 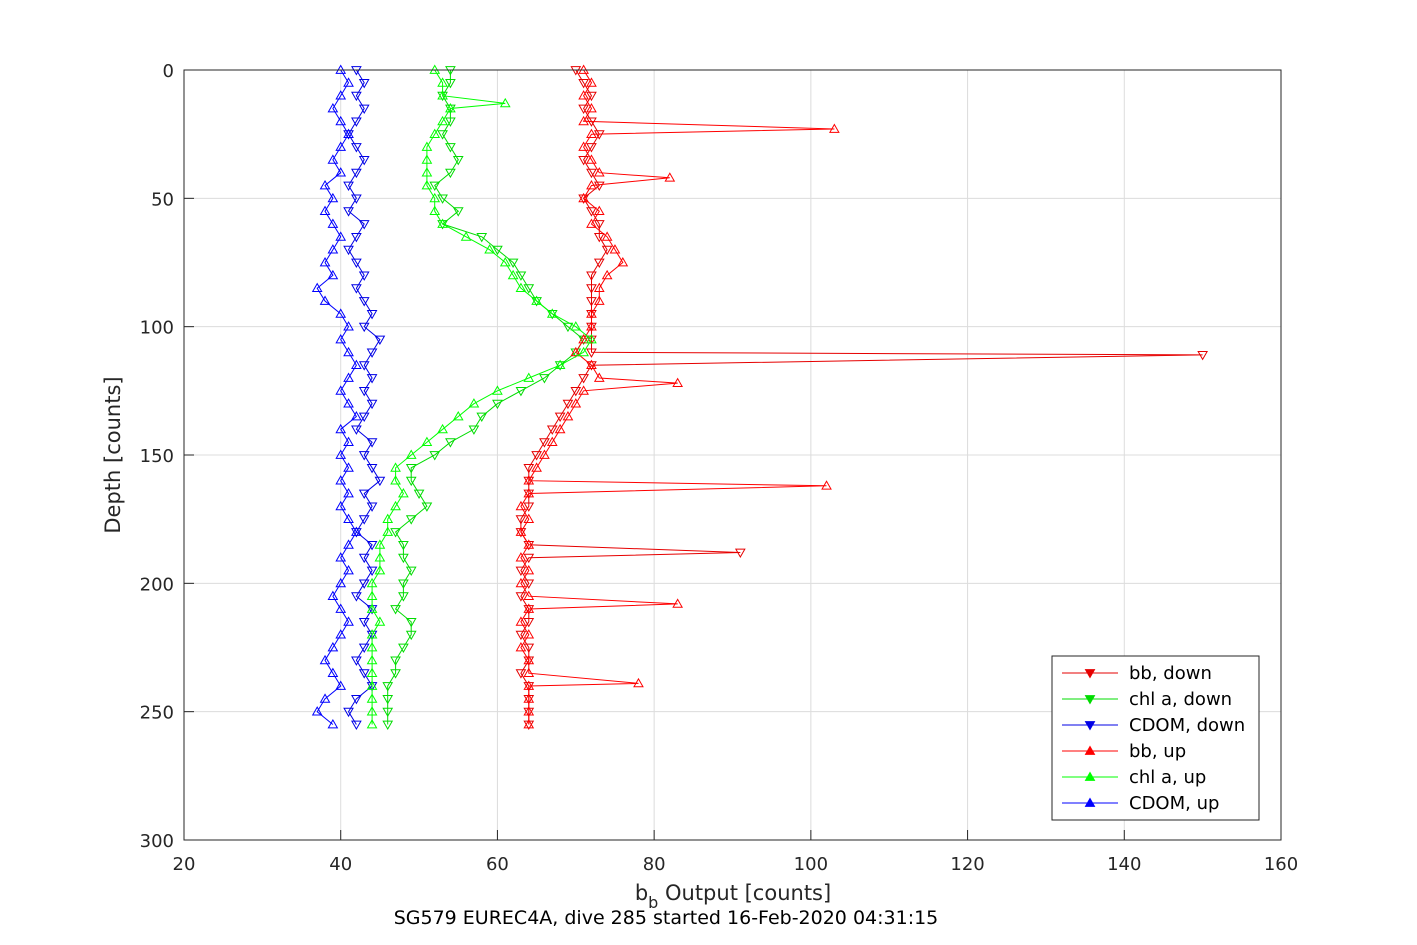 I want to click on series-cdom-up, so click(x=336, y=396).